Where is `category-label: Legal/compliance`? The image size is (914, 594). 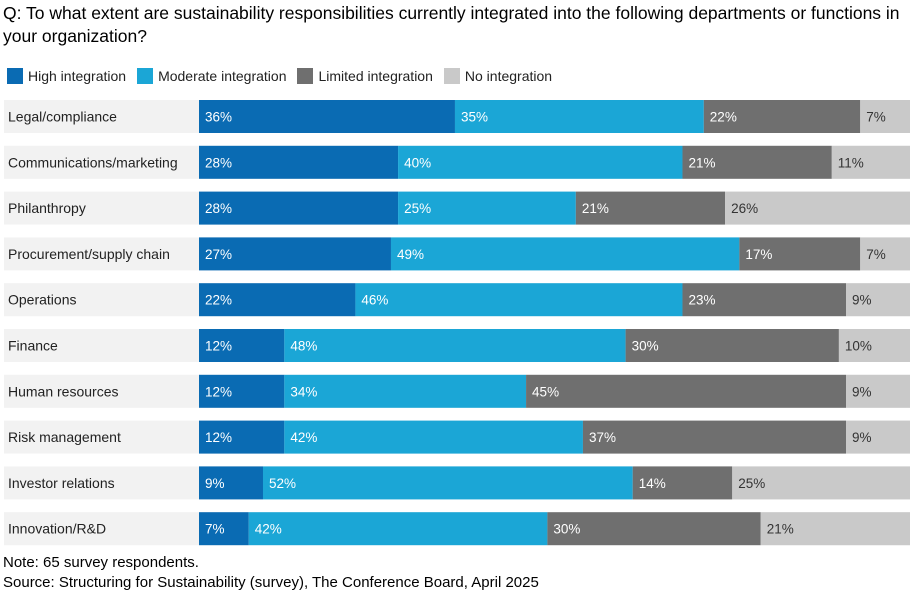 category-label: Legal/compliance is located at coordinates (62, 117).